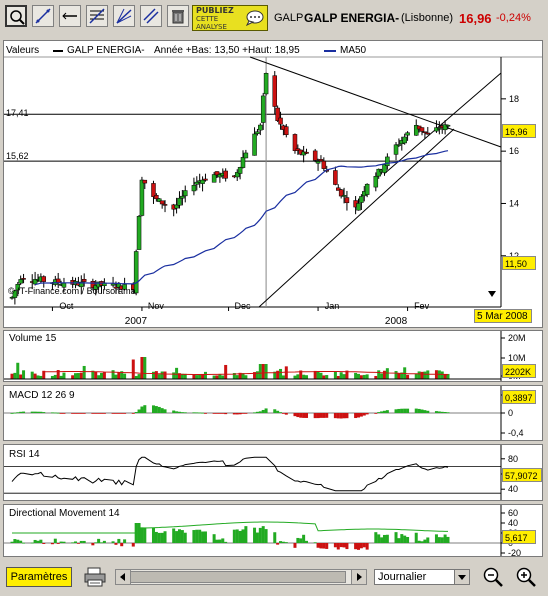  I want to click on zoom-out-button, so click(493, 577).